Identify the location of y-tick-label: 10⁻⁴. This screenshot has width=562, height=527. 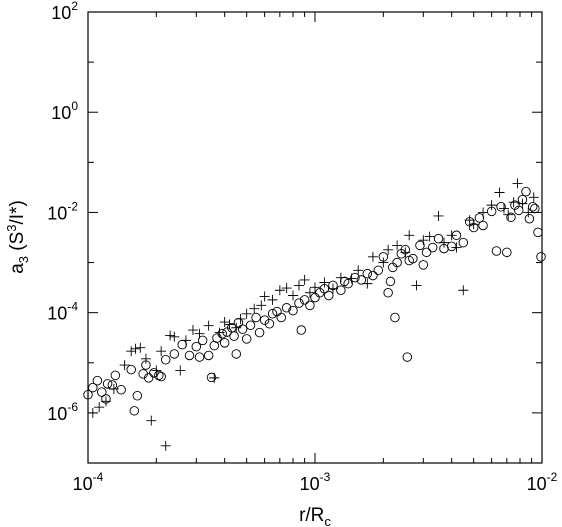
(62, 312).